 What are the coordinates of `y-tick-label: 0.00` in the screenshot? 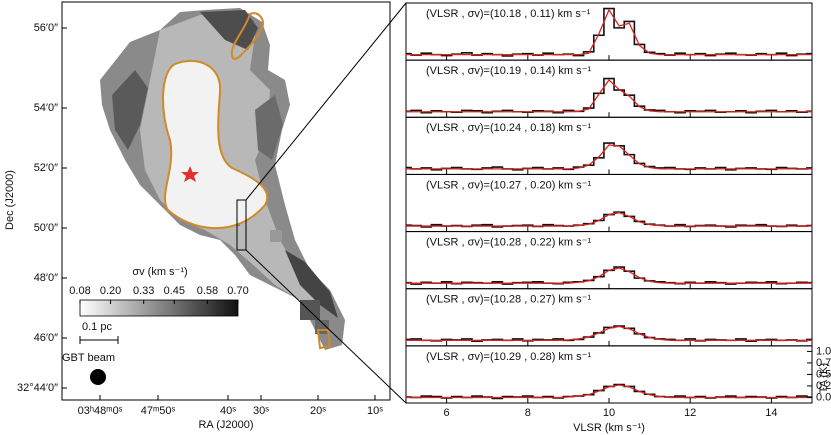 It's located at (823, 397).